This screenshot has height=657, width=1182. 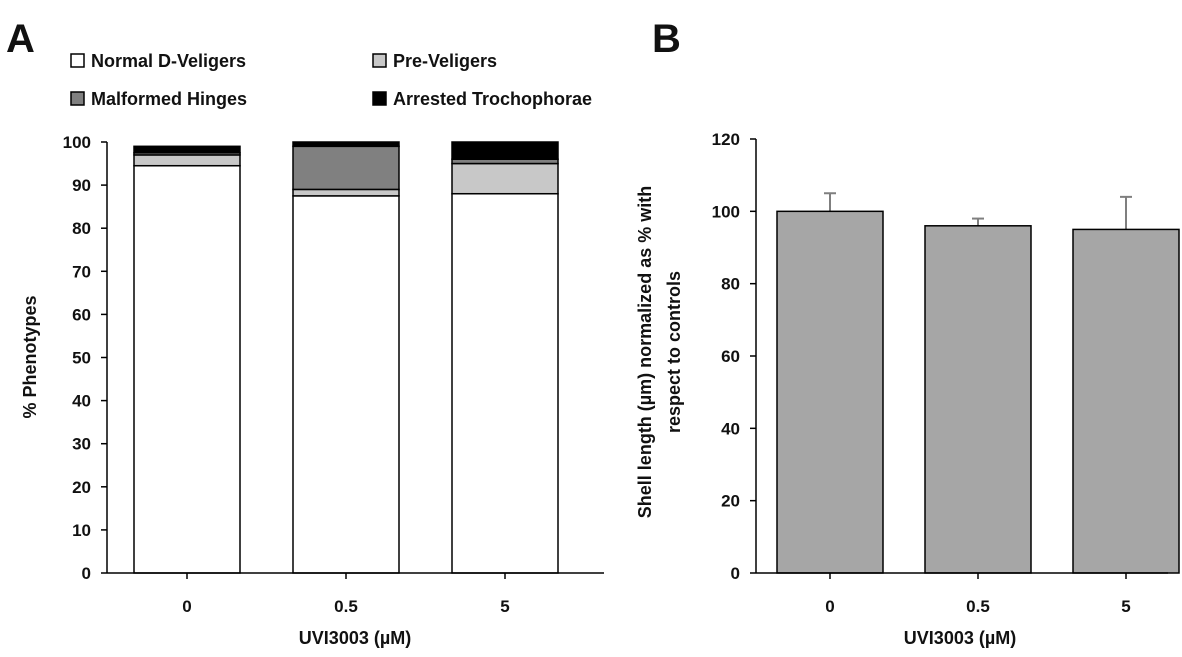 What do you see at coordinates (81, 358) in the screenshot?
I see `y-tick-label: 50` at bounding box center [81, 358].